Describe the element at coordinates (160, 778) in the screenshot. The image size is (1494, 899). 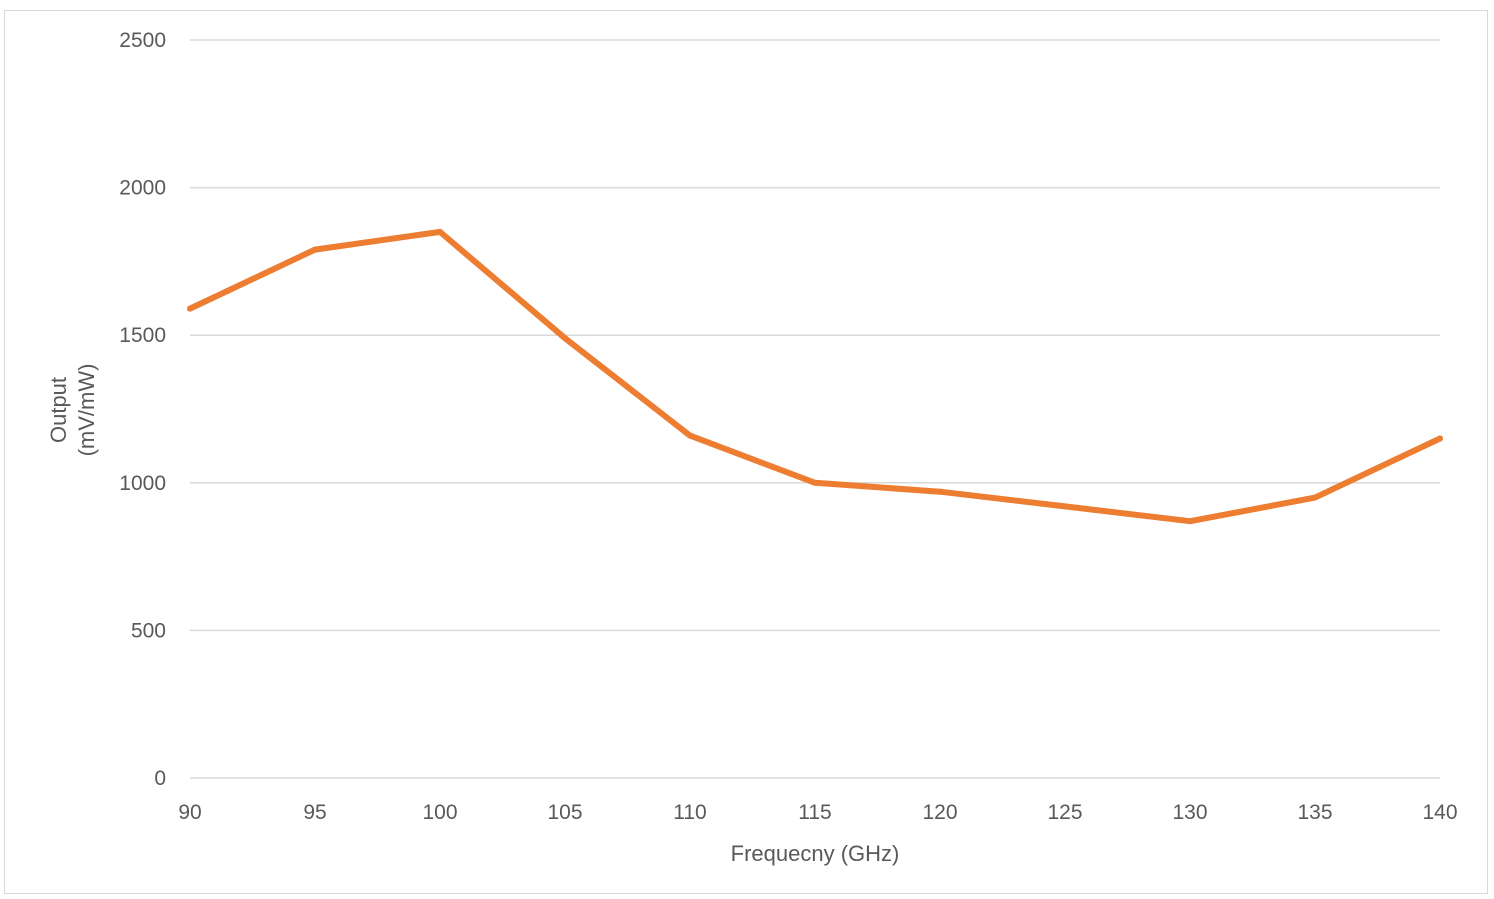
I see `y-tick-label: 0` at that location.